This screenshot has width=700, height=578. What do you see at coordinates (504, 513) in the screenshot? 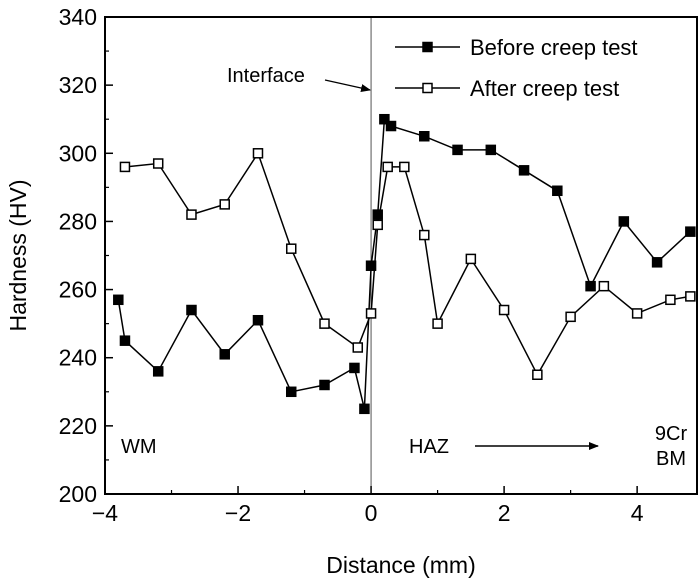
I see `x-tick-label: 2` at bounding box center [504, 513].